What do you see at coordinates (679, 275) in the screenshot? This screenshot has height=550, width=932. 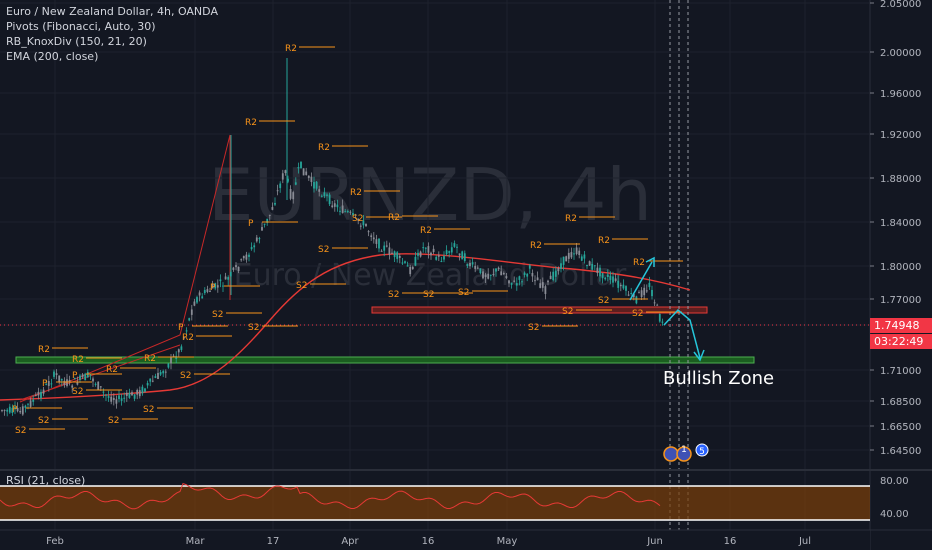 I see `vertical-markers` at bounding box center [679, 275].